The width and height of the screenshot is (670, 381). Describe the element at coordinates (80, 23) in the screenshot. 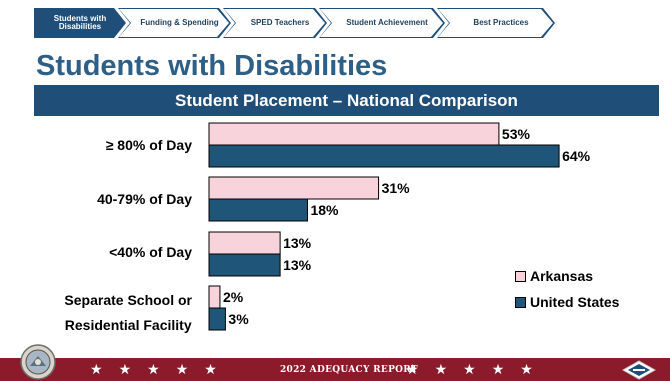

I see `nav-item-students-with-disabilities: Students with Disabilities` at that location.